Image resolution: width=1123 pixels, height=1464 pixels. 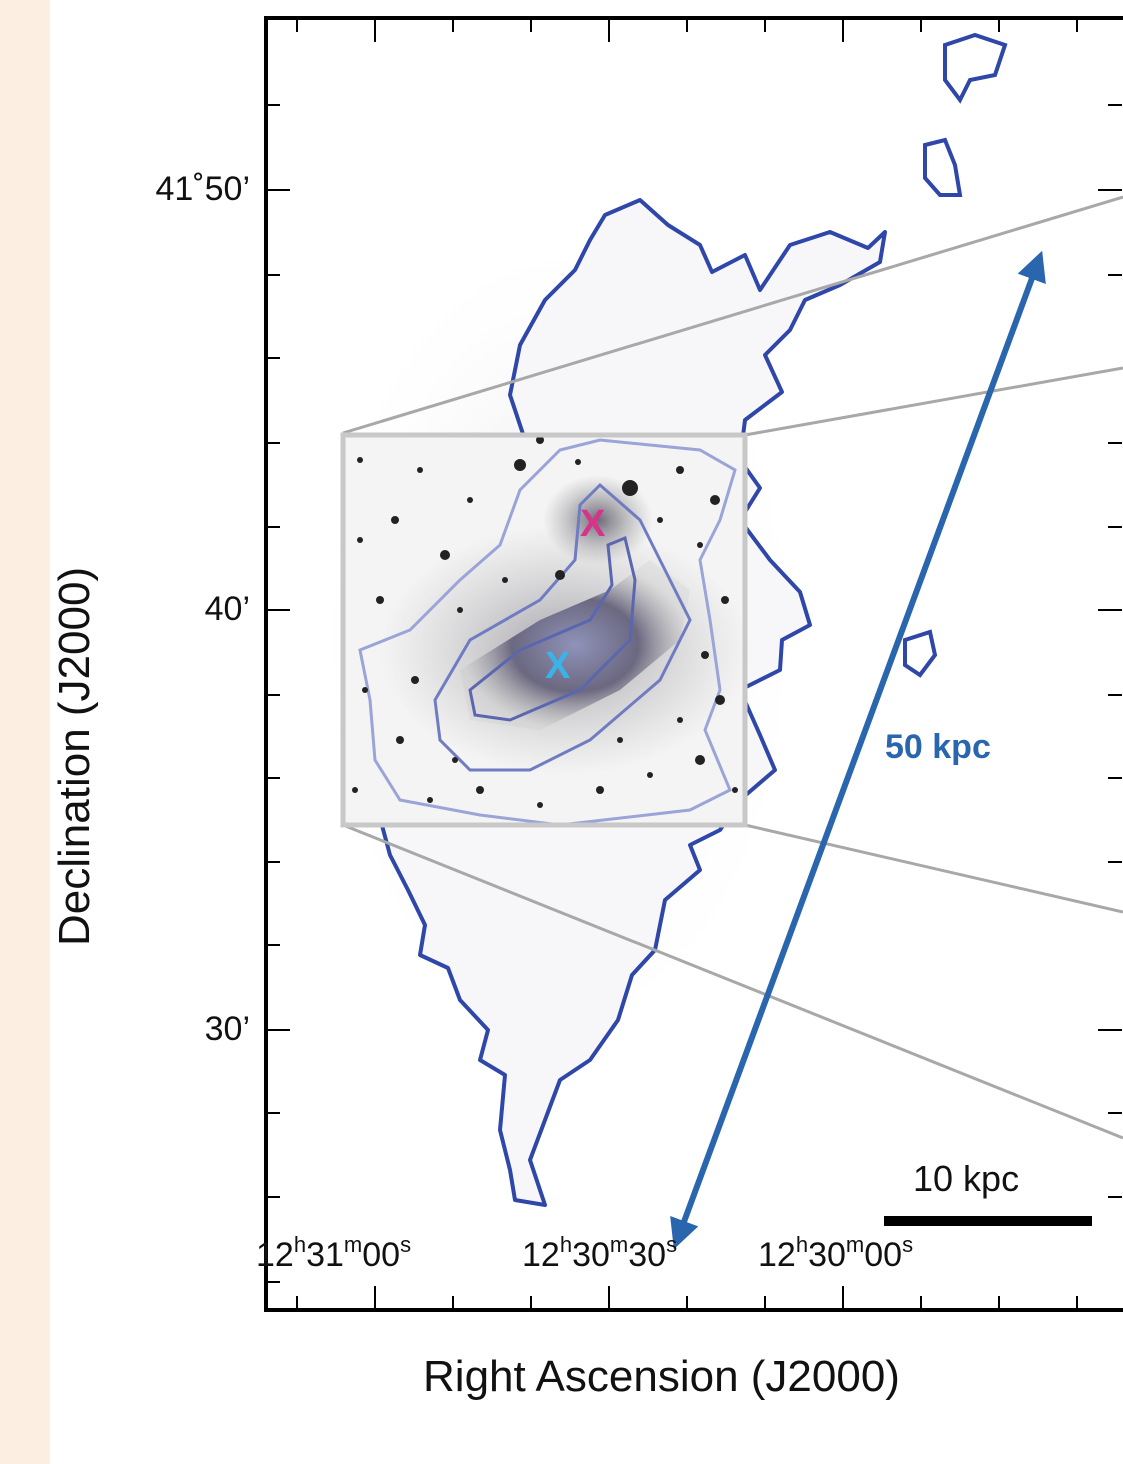 What do you see at coordinates (933, 401) in the screenshot?
I see `projection-line` at bounding box center [933, 401].